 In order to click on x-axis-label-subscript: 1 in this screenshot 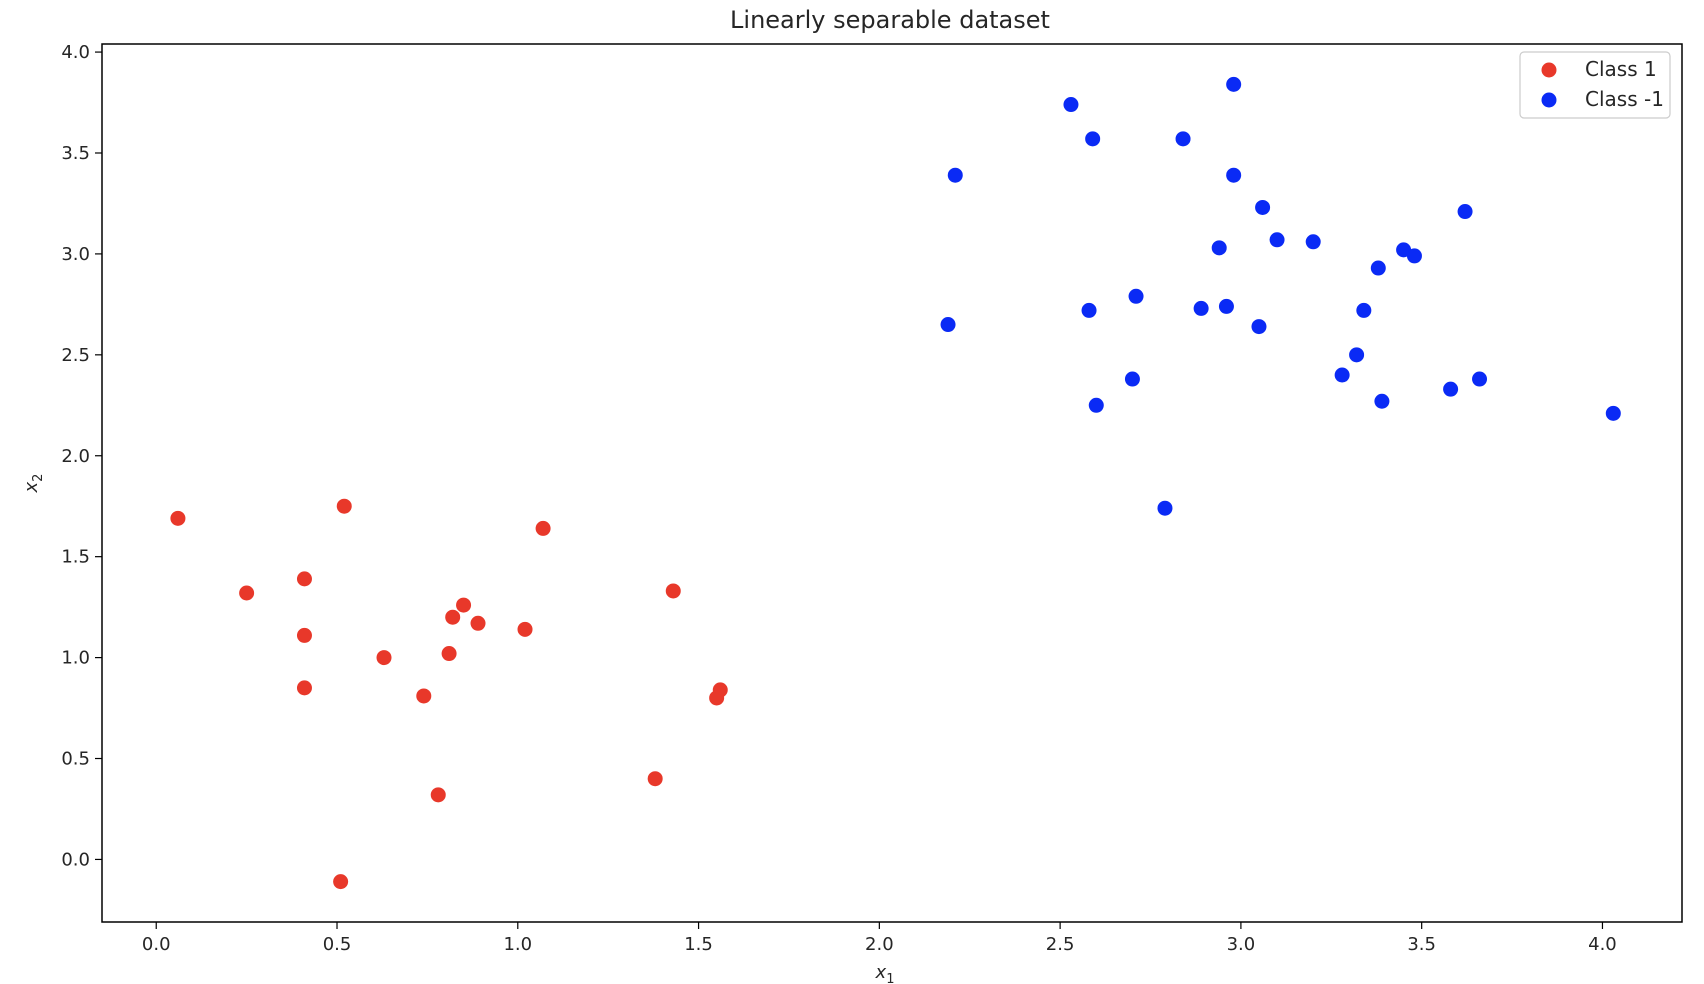, I will do `click(890, 978)`.